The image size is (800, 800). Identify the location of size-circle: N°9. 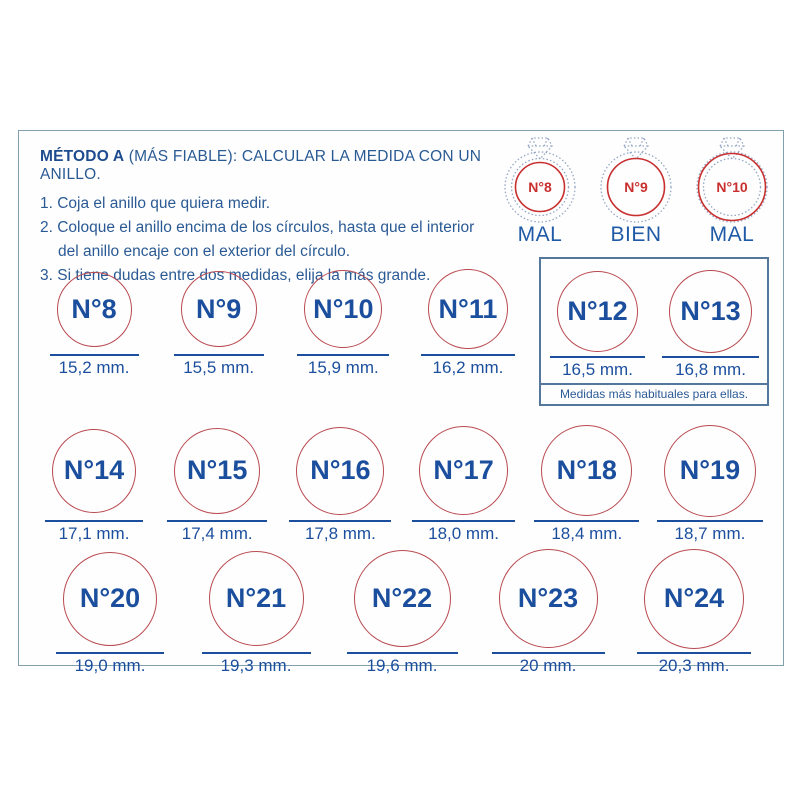
(218, 309).